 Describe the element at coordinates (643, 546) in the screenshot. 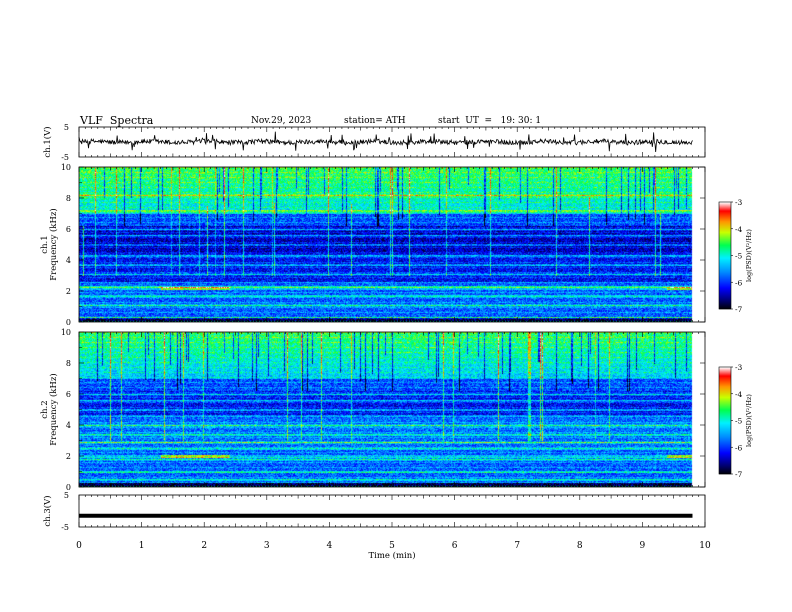

I see `x-tick-label: 9` at that location.